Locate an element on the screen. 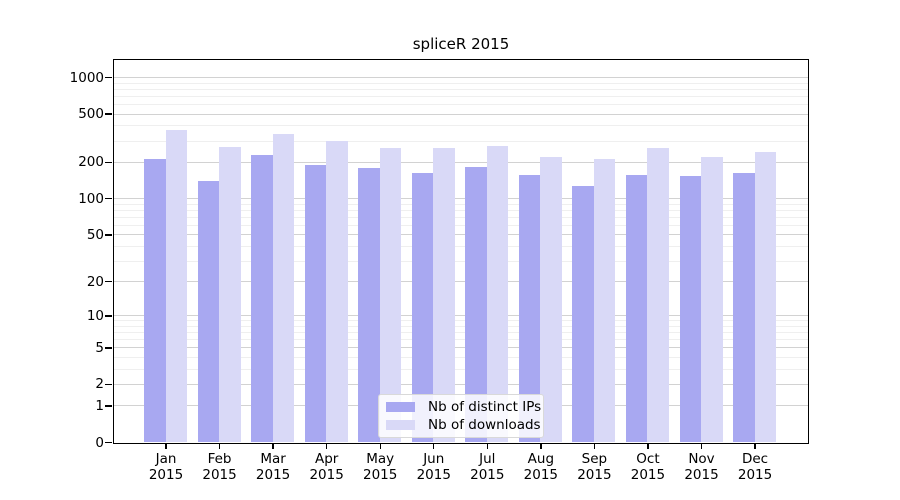  bar-downloads-jan is located at coordinates (176, 285).